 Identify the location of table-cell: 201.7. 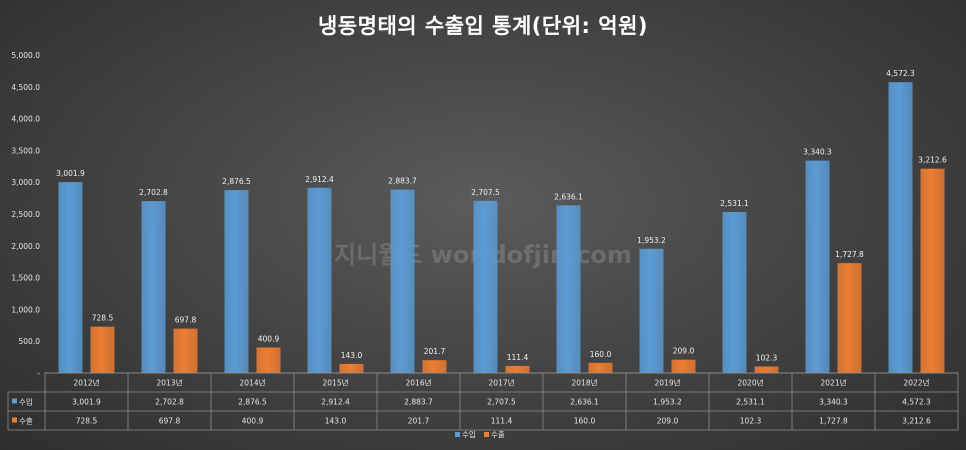
(419, 421).